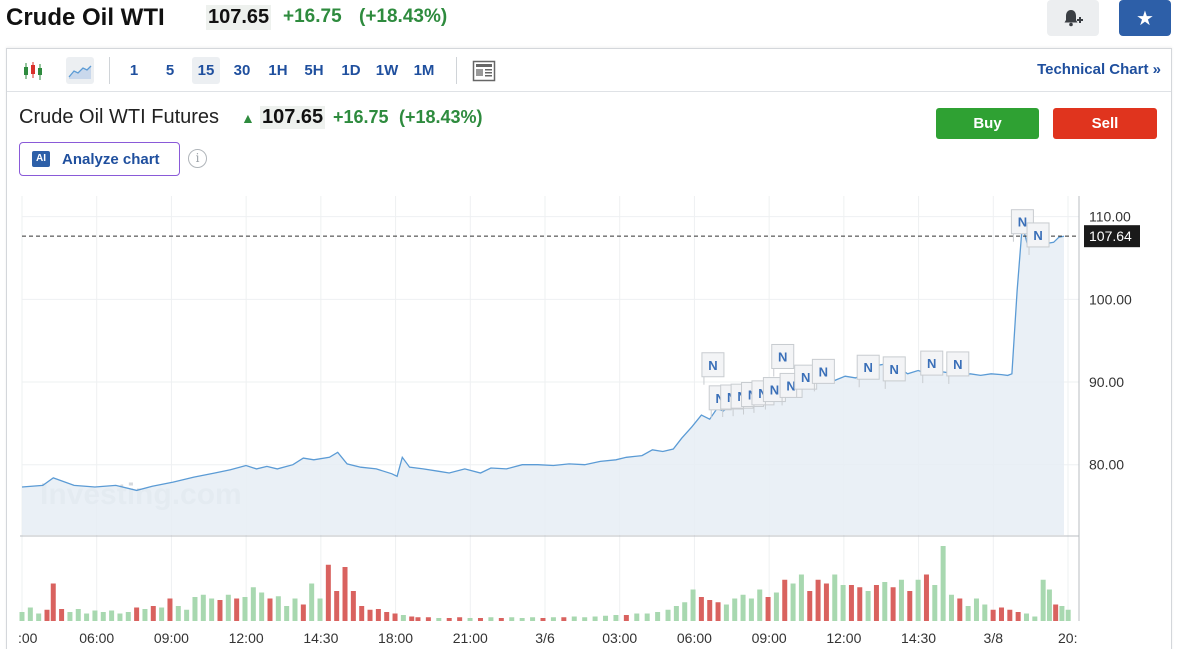  What do you see at coordinates (134, 70) in the screenshot?
I see `timeframe-1: 1` at bounding box center [134, 70].